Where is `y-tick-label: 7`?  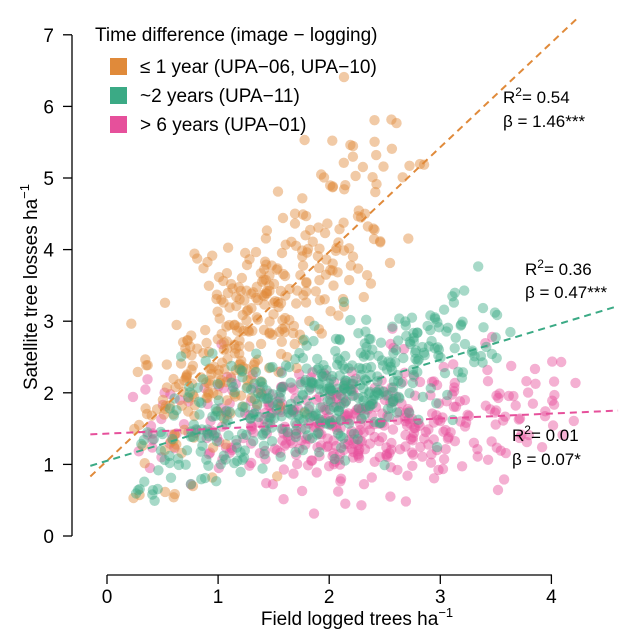
y-tick-label: 7 is located at coordinates (48, 36).